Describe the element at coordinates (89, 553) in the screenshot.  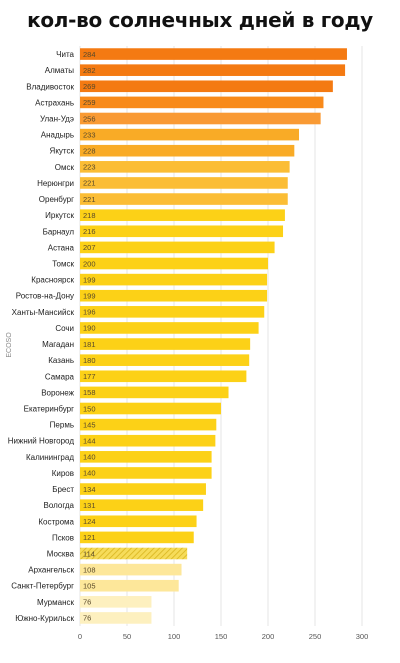
I see `value-label: 114` at that location.